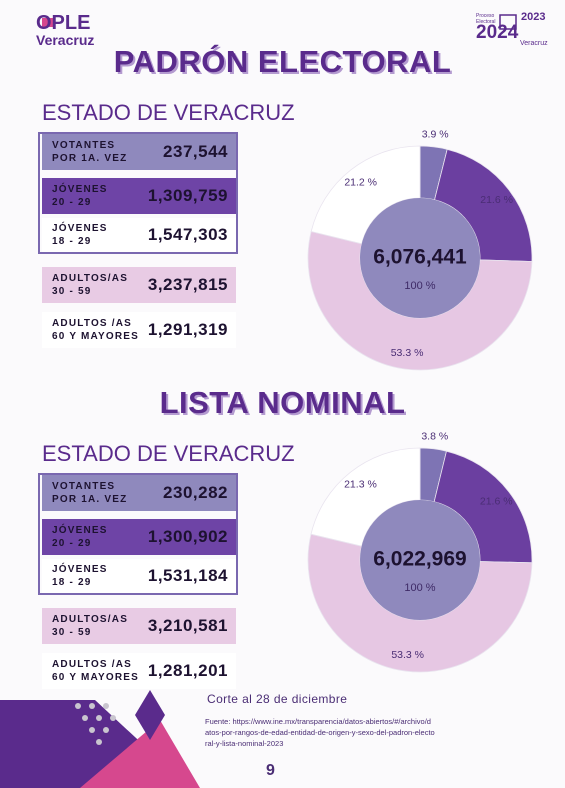 The height and width of the screenshot is (788, 565). I want to click on row-value: 1,281,201, so click(187, 670).